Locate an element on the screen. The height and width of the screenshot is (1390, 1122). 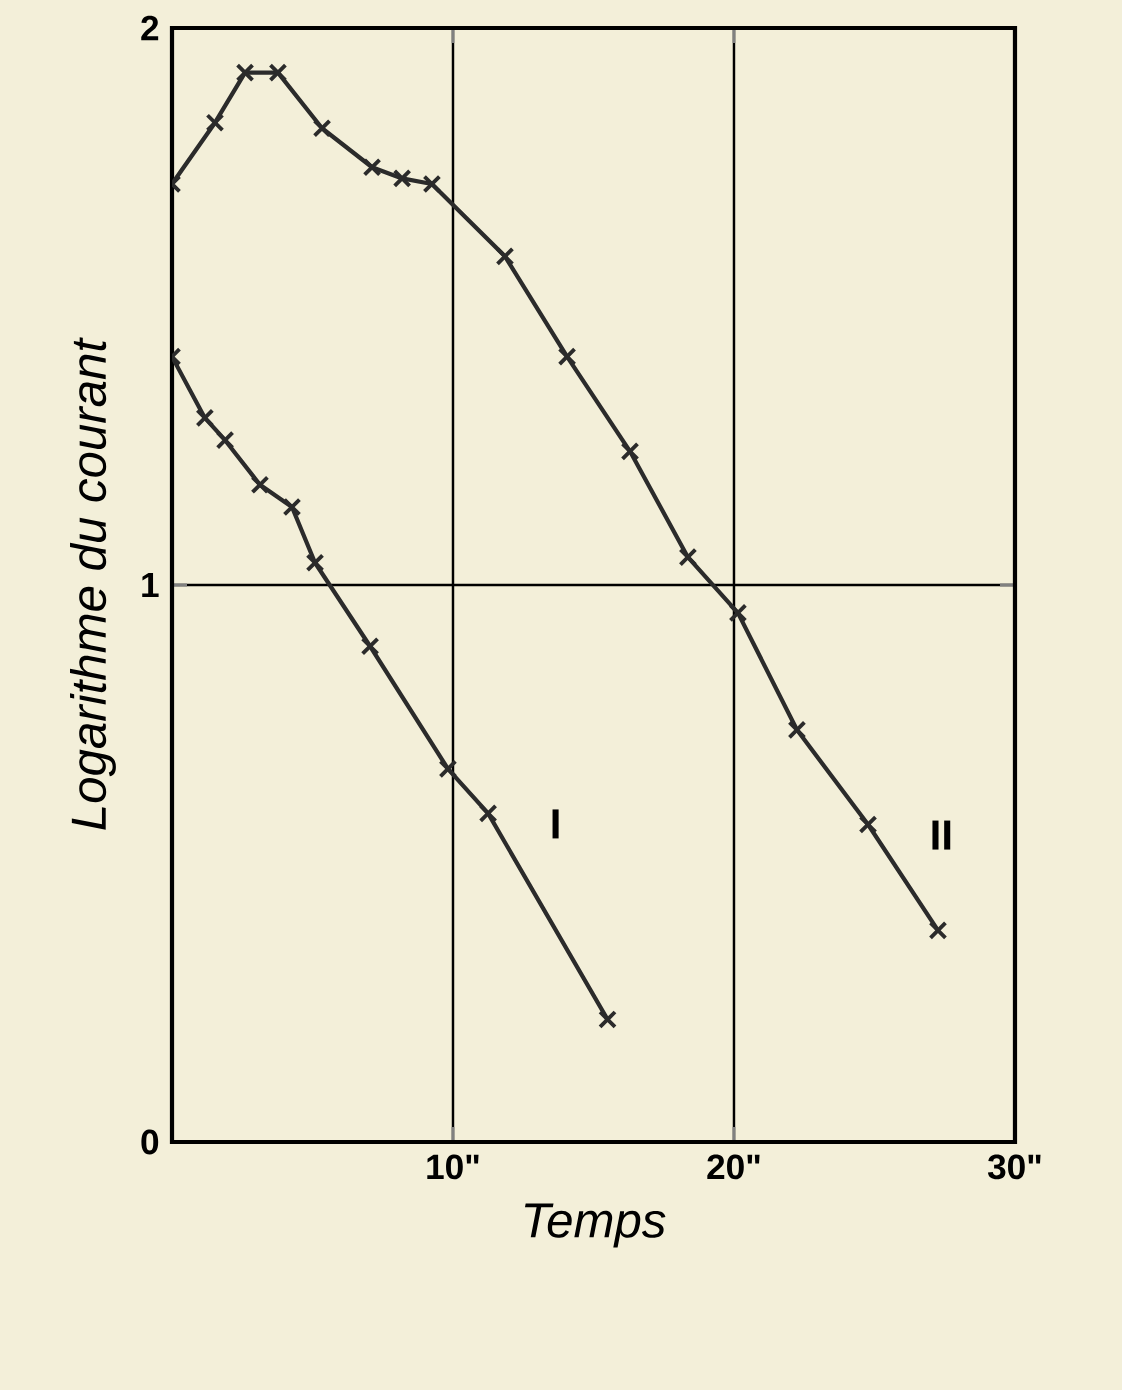
x-tick-label: 30" is located at coordinates (1014, 1167).